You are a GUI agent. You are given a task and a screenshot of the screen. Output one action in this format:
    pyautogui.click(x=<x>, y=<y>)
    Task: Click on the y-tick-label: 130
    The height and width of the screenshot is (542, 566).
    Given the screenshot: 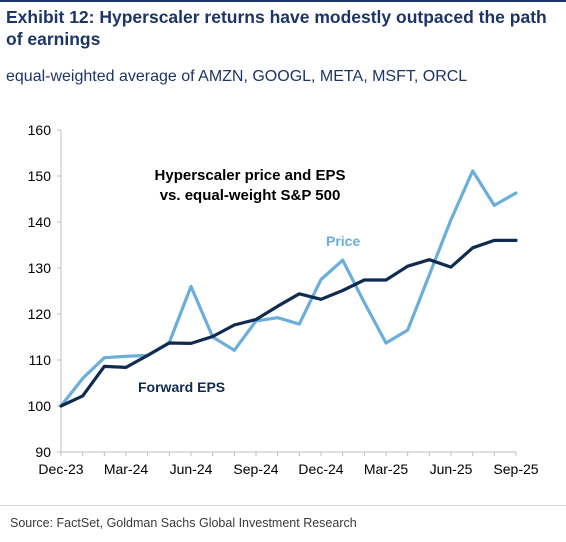 What is the action you would take?
    pyautogui.click(x=40, y=268)
    